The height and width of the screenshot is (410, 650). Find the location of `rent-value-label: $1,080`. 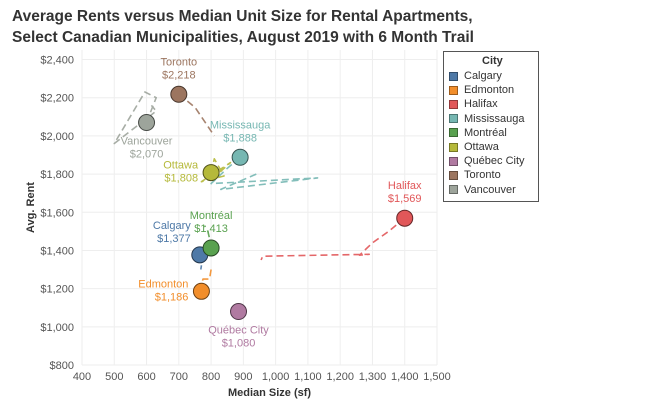

rent-value-label: $1,080 is located at coordinates (239, 344).